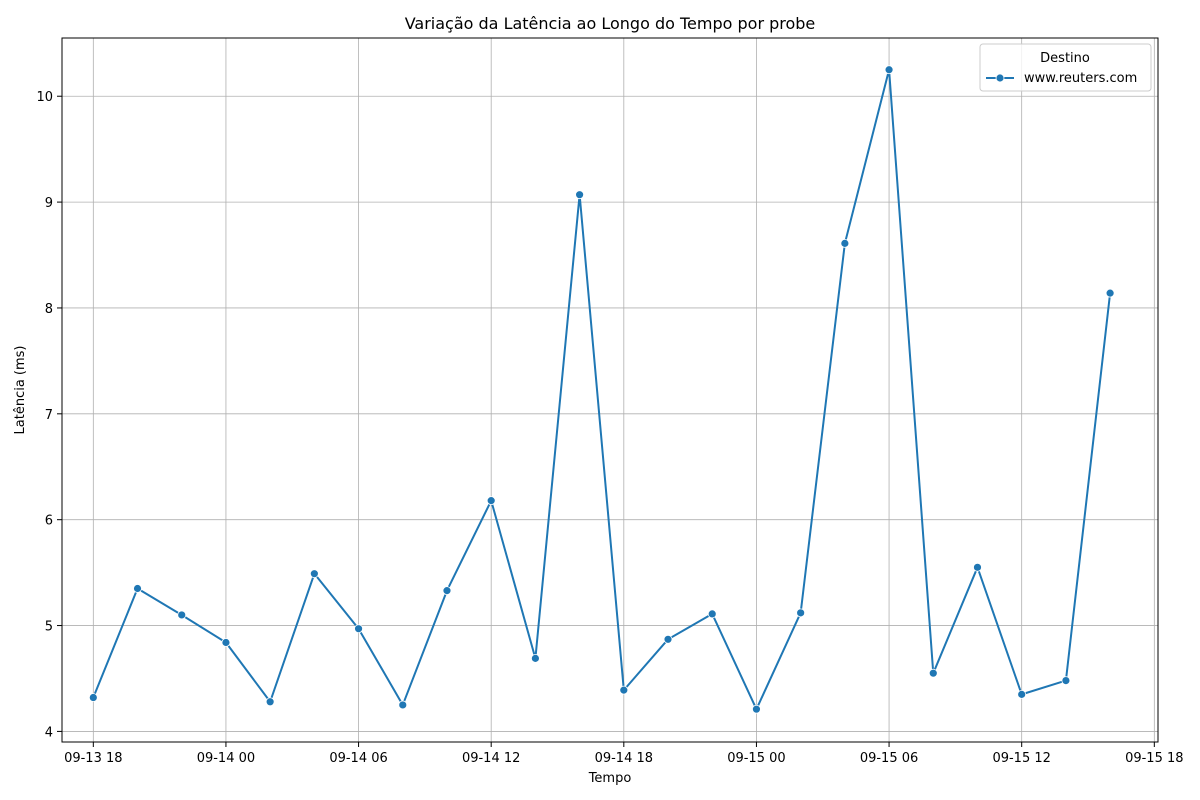 Image resolution: width=1200 pixels, height=800 pixels. What do you see at coordinates (49, 203) in the screenshot?
I see `y-tick-label: 9` at bounding box center [49, 203].